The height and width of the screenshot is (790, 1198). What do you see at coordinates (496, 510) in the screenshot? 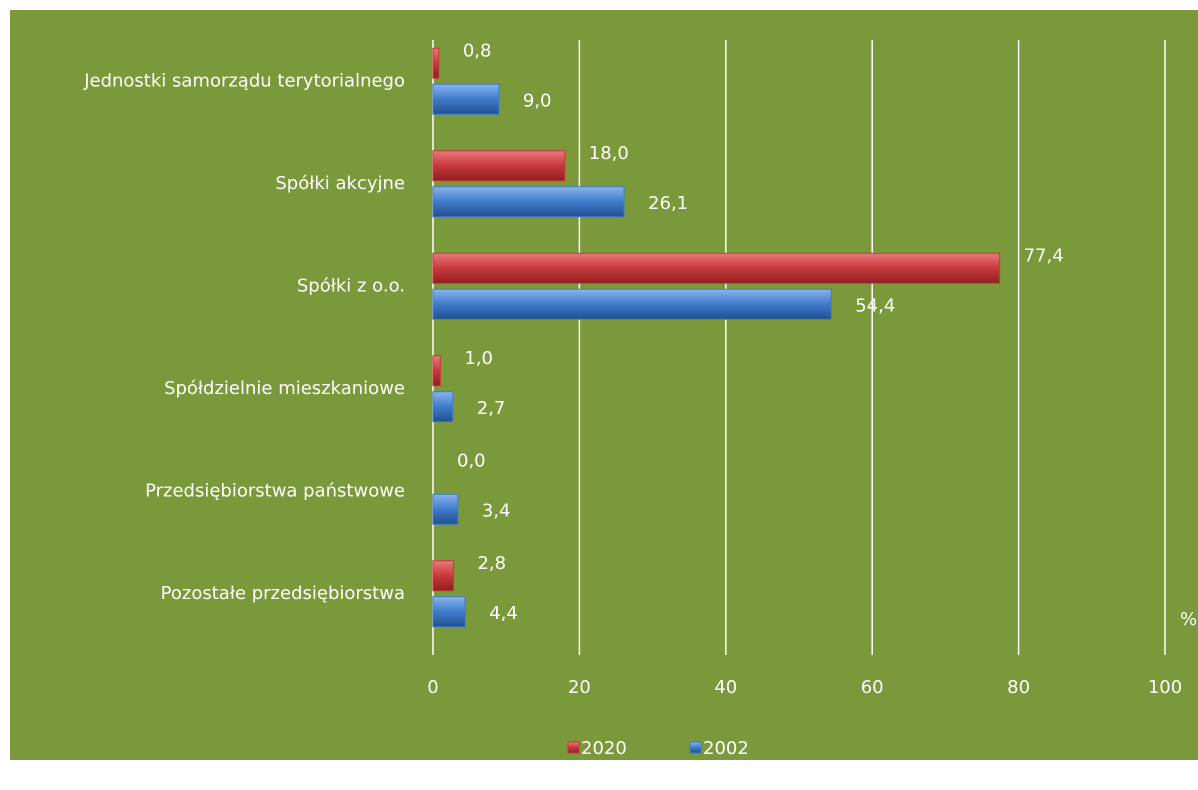
I see `value-label: 3,4` at bounding box center [496, 510].